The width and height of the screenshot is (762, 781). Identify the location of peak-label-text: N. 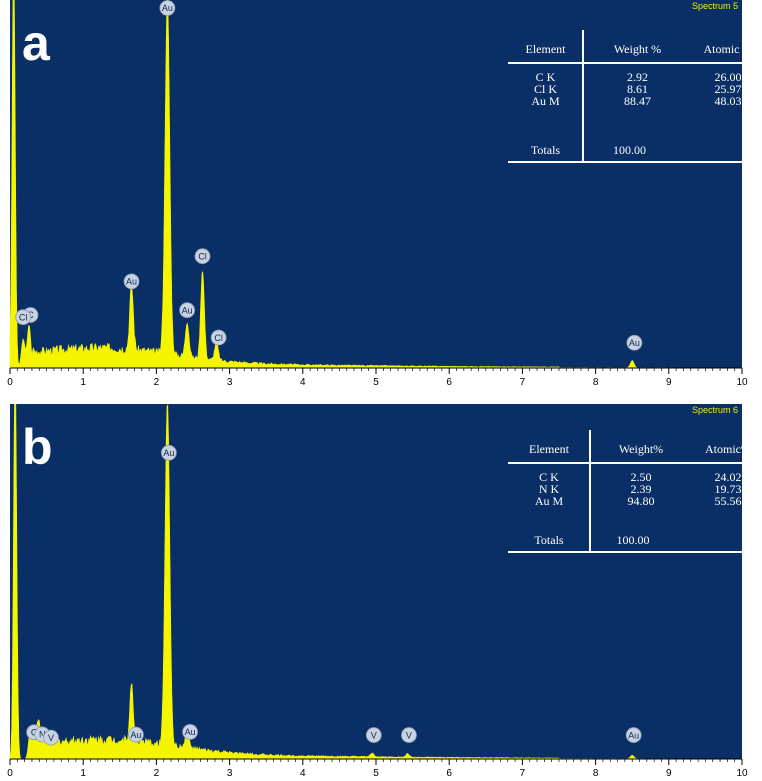
(42, 735).